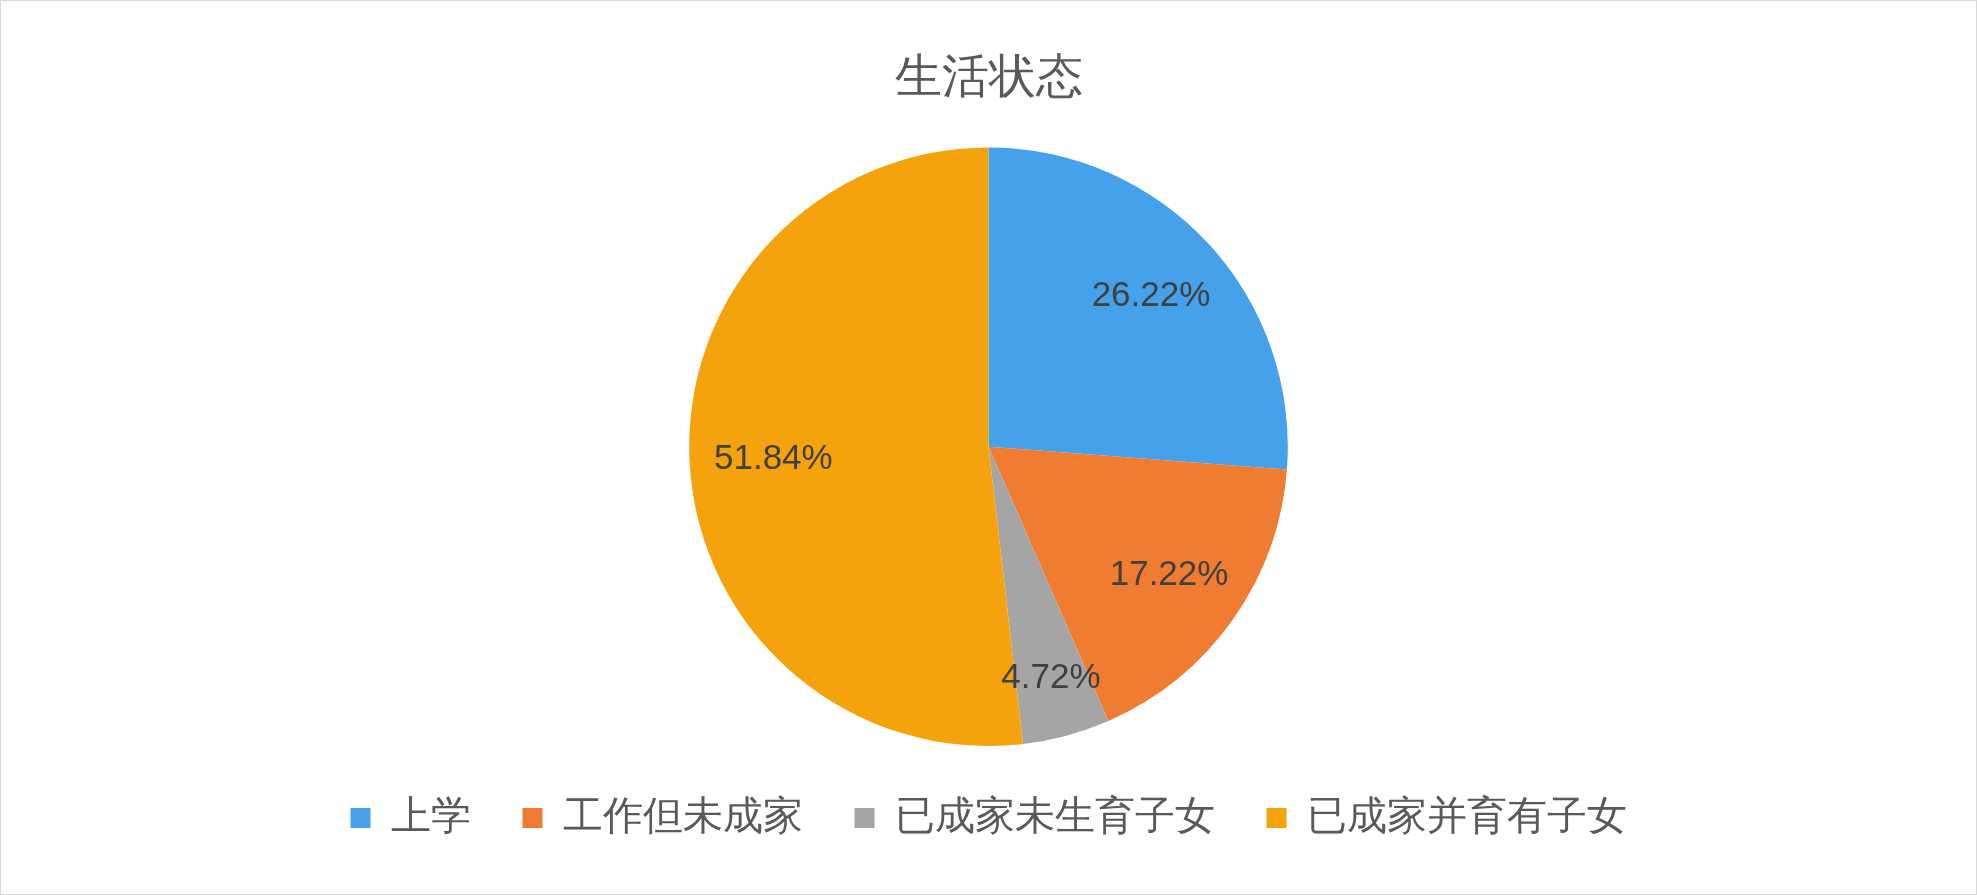 This screenshot has width=1977, height=895. I want to click on legend-label: 已成家并育有子女, so click(1466, 815).